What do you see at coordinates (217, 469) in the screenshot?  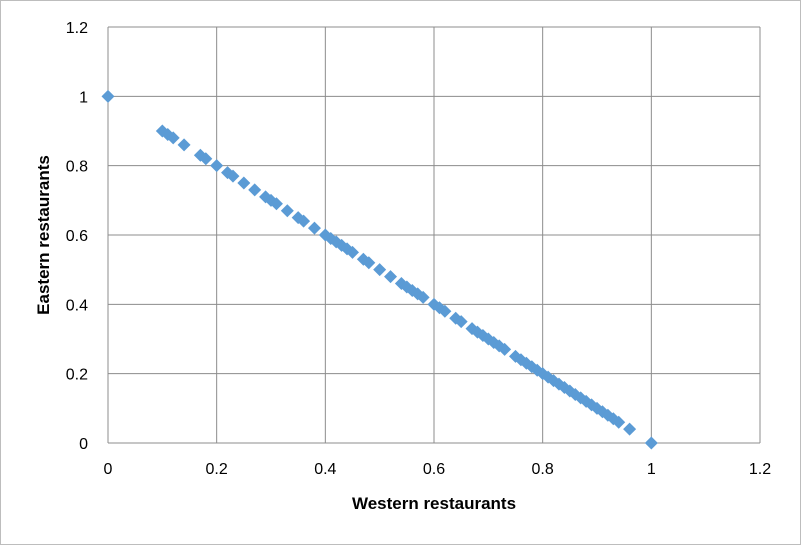 I see `x-tick-label: 0.2` at bounding box center [217, 469].